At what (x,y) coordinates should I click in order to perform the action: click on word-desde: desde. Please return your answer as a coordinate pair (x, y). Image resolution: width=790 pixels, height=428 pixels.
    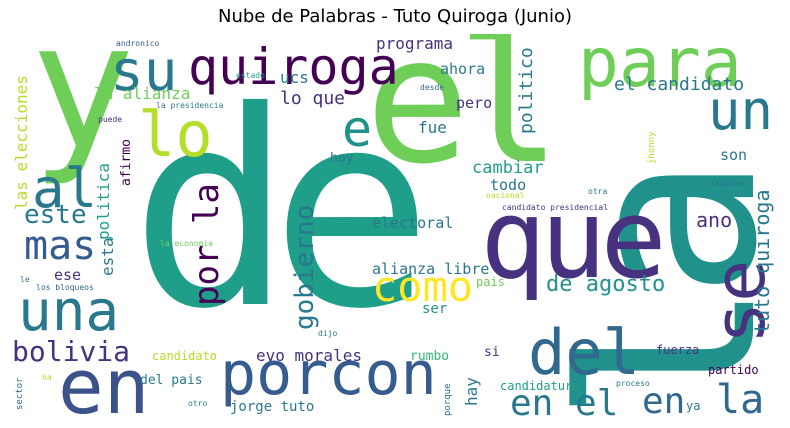
    Looking at the image, I should click on (432, 87).